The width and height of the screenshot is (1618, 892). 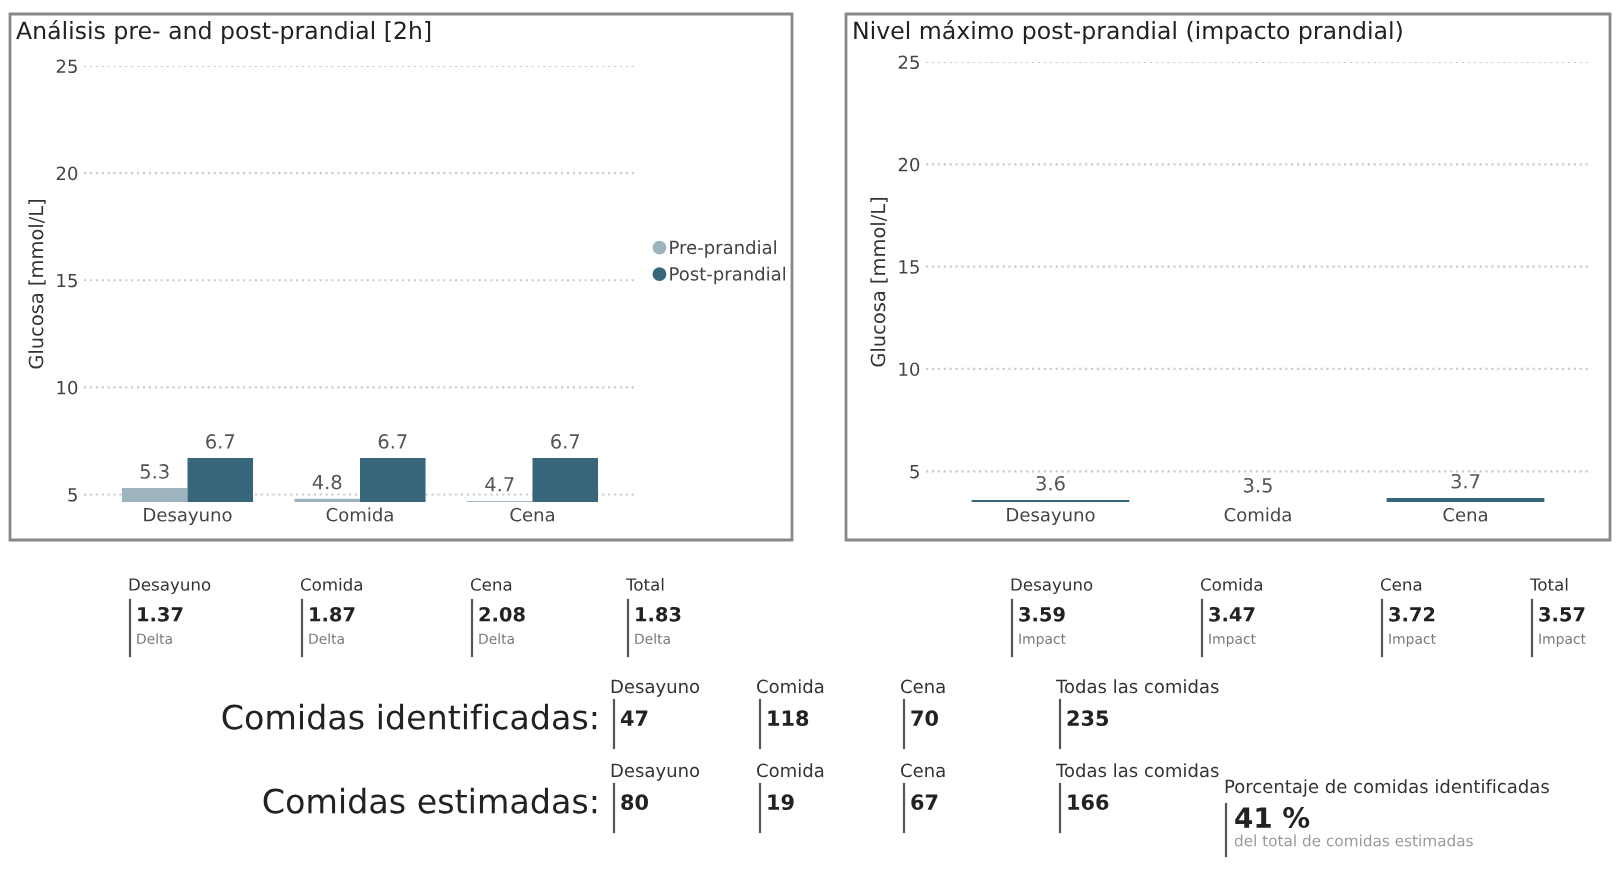 What do you see at coordinates (409, 716) in the screenshot?
I see `text: Comidas identificadas:` at bounding box center [409, 716].